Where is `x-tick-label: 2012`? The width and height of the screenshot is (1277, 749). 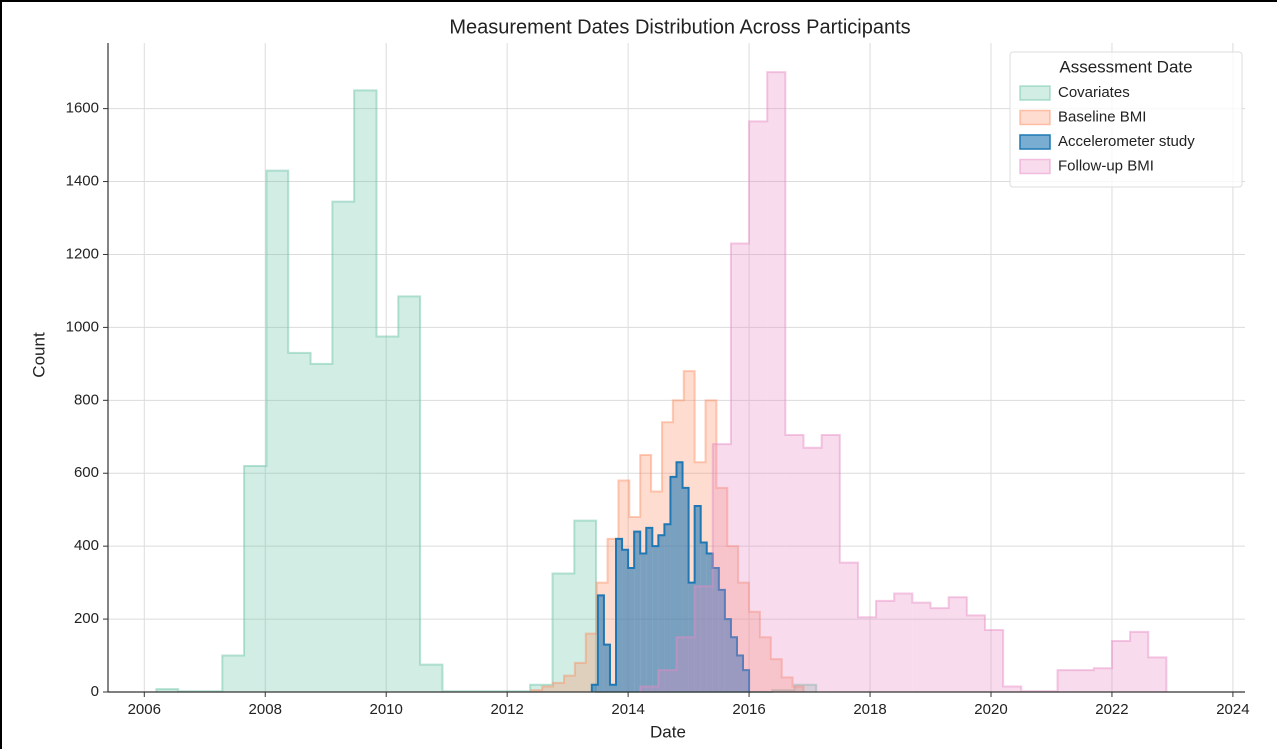 x-tick-label: 2012 is located at coordinates (506, 709).